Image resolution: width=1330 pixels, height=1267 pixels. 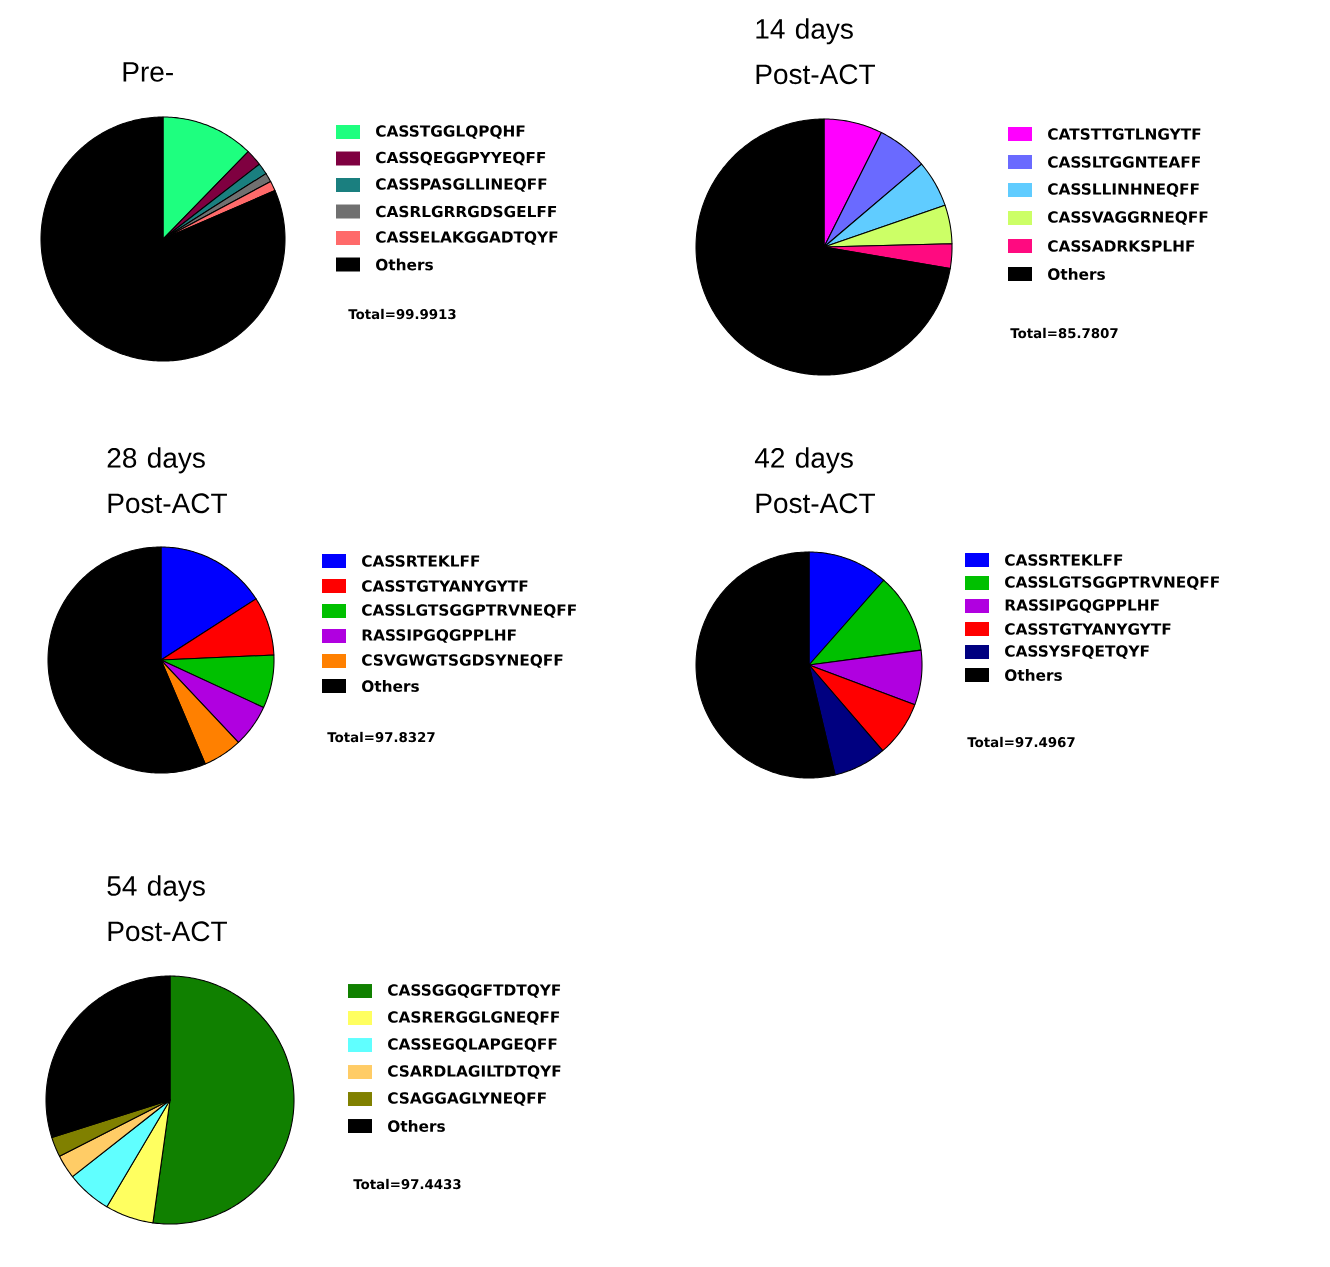 What do you see at coordinates (167, 908) in the screenshot?
I see `chart-title: 54 days Post-ACT` at bounding box center [167, 908].